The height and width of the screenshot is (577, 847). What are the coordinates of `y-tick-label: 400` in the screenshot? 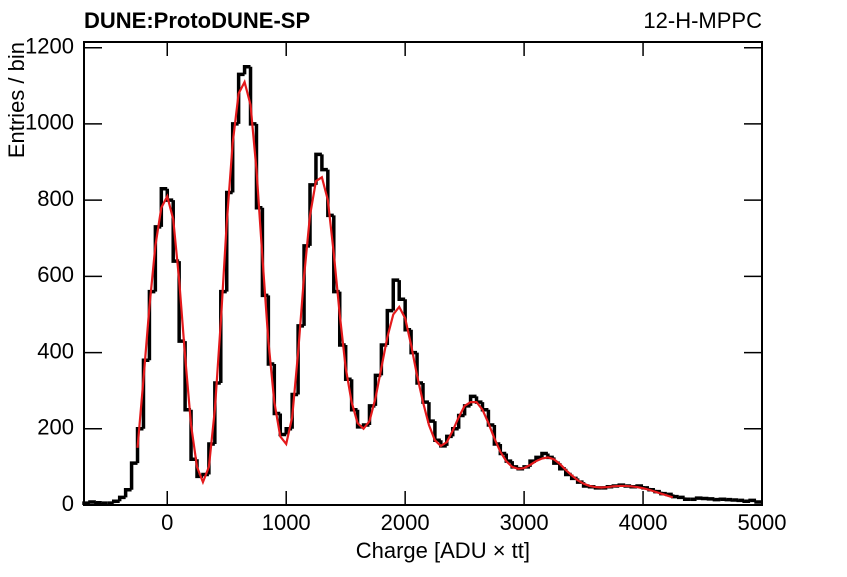 It's located at (55, 350).